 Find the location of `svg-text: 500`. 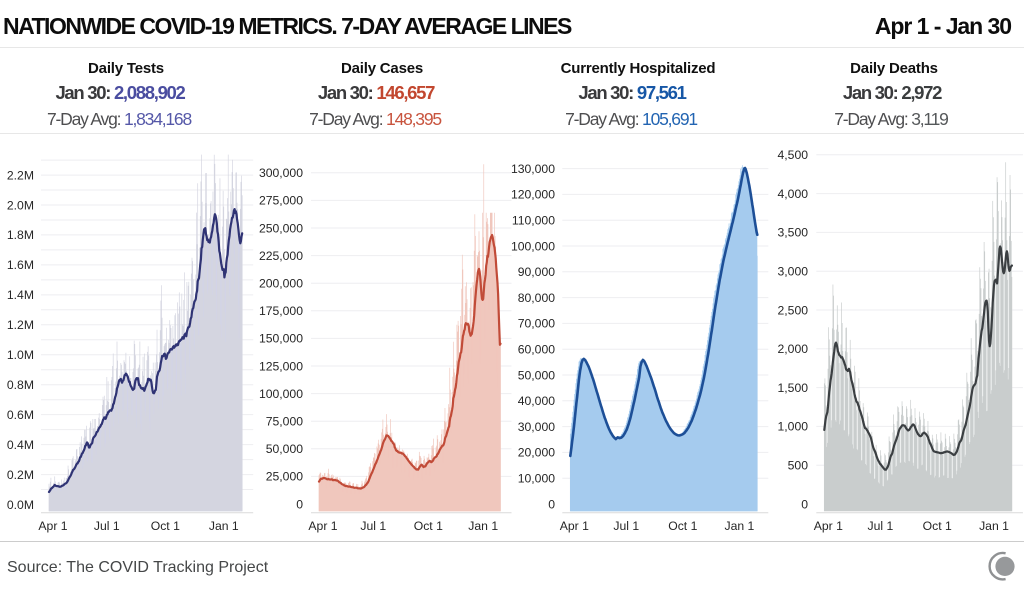

svg-text: 500 is located at coordinates (798, 466).